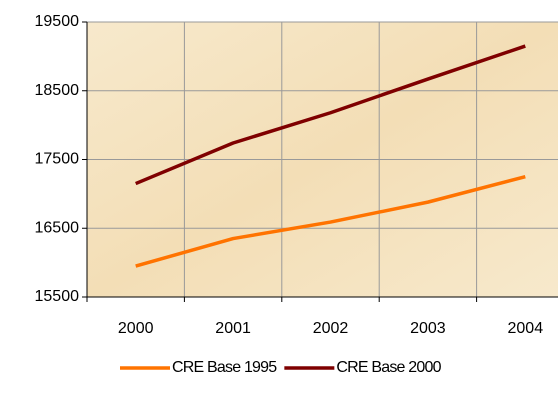  Describe the element at coordinates (57, 227) in the screenshot. I see `y-tick-label: 16500` at that location.